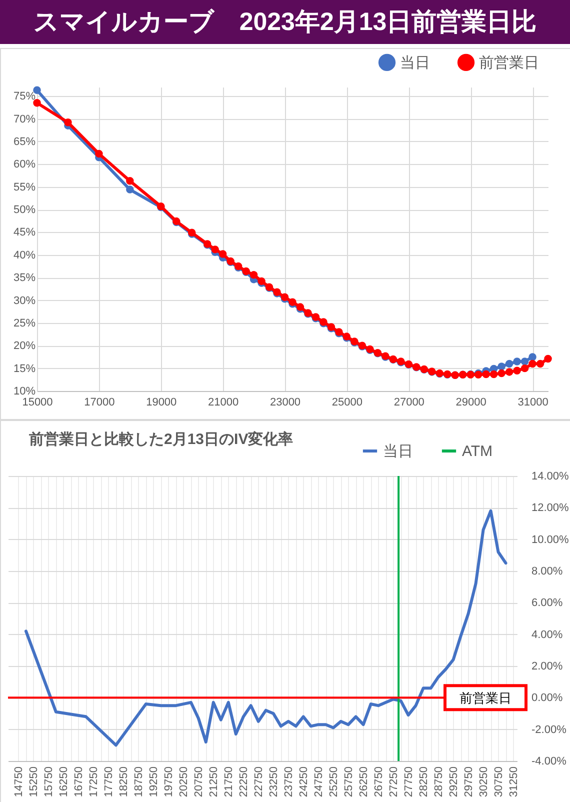  I want to click on chart-title: 前営業日と比較した2月13日のIV変化率, so click(161, 439).